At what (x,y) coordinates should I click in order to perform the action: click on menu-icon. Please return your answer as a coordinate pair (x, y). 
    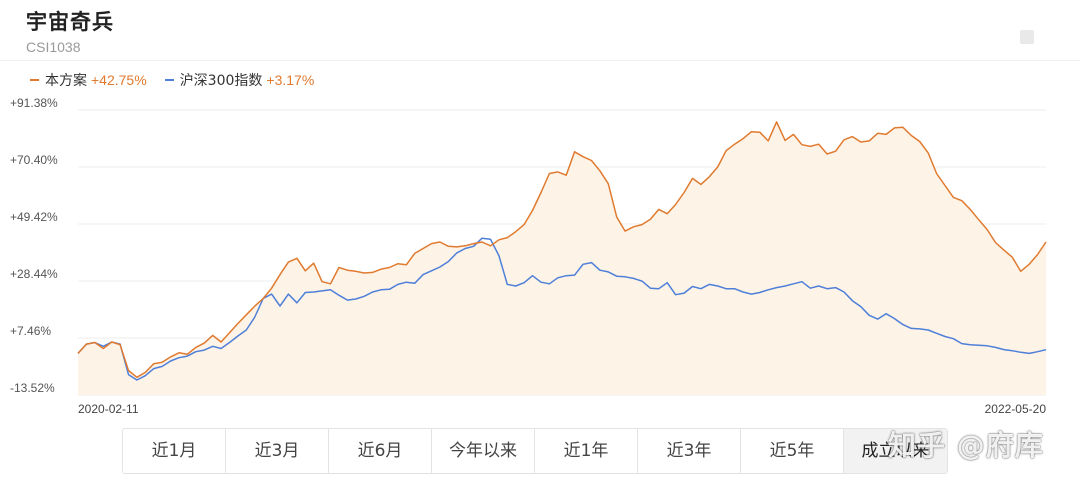
    Looking at the image, I should click on (1027, 37).